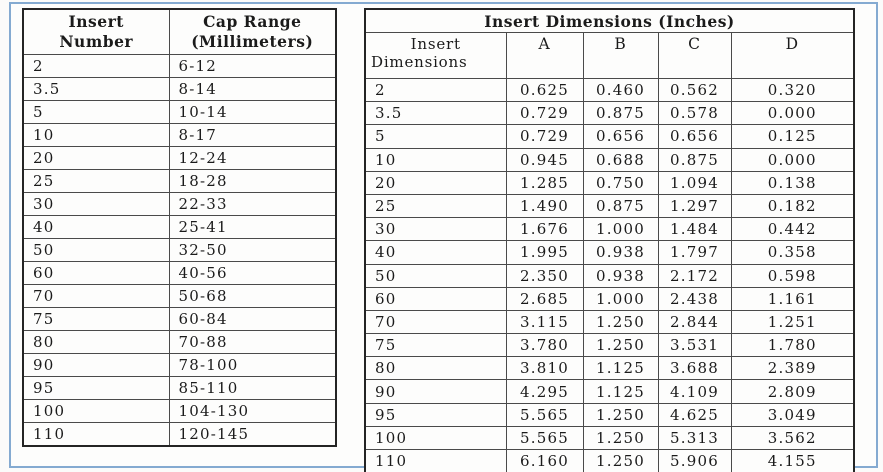 This screenshot has width=883, height=472. What do you see at coordinates (96, 135) in the screenshot?
I see `cell: 10` at bounding box center [96, 135].